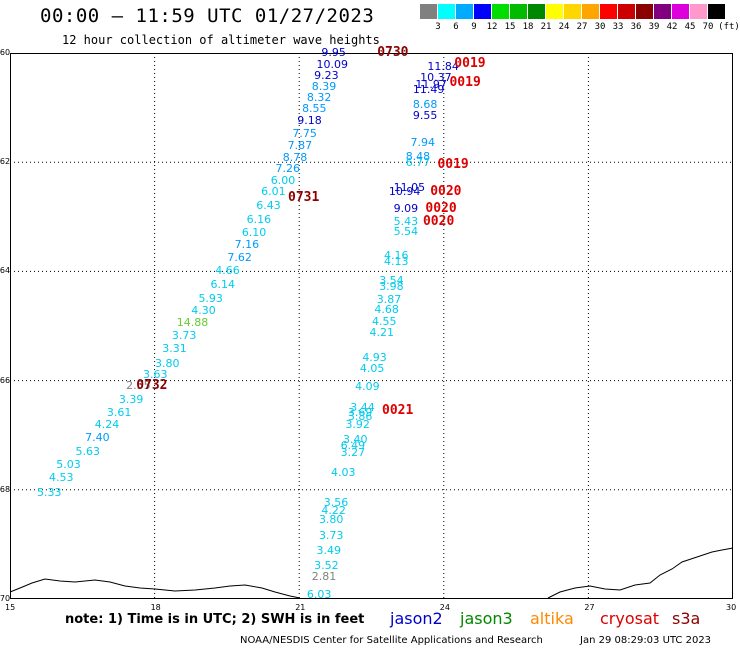  I want to click on wave-height-reading: 4.66, so click(227, 271).